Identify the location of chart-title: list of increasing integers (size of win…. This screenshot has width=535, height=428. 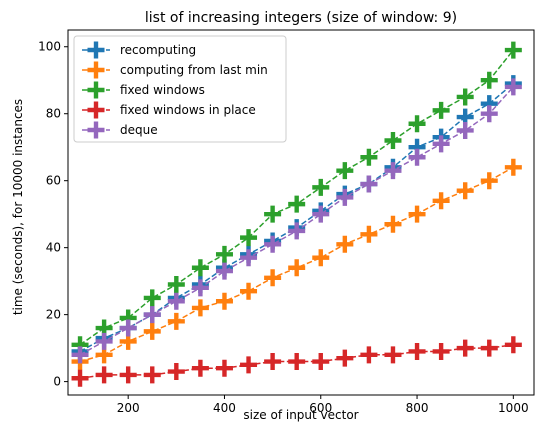
(301, 18).